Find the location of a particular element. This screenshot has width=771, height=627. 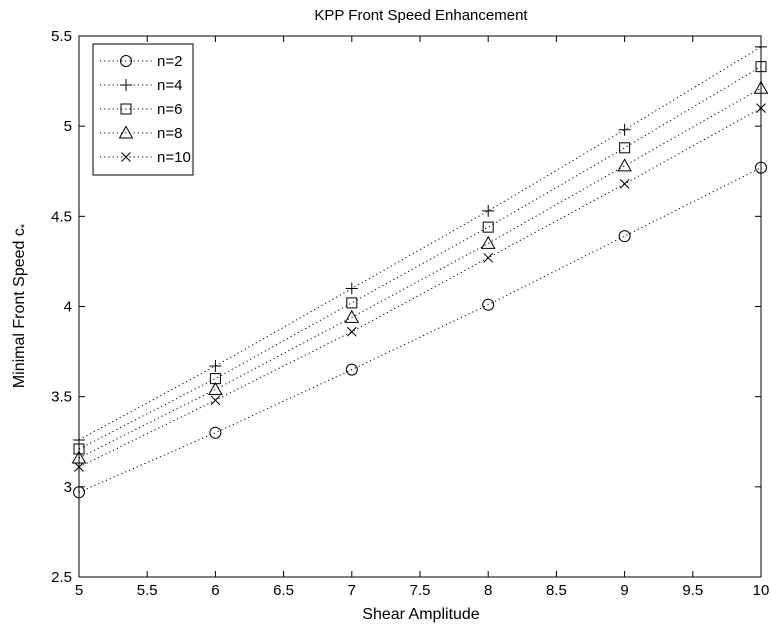

legend-marker-triangle is located at coordinates (126, 132).